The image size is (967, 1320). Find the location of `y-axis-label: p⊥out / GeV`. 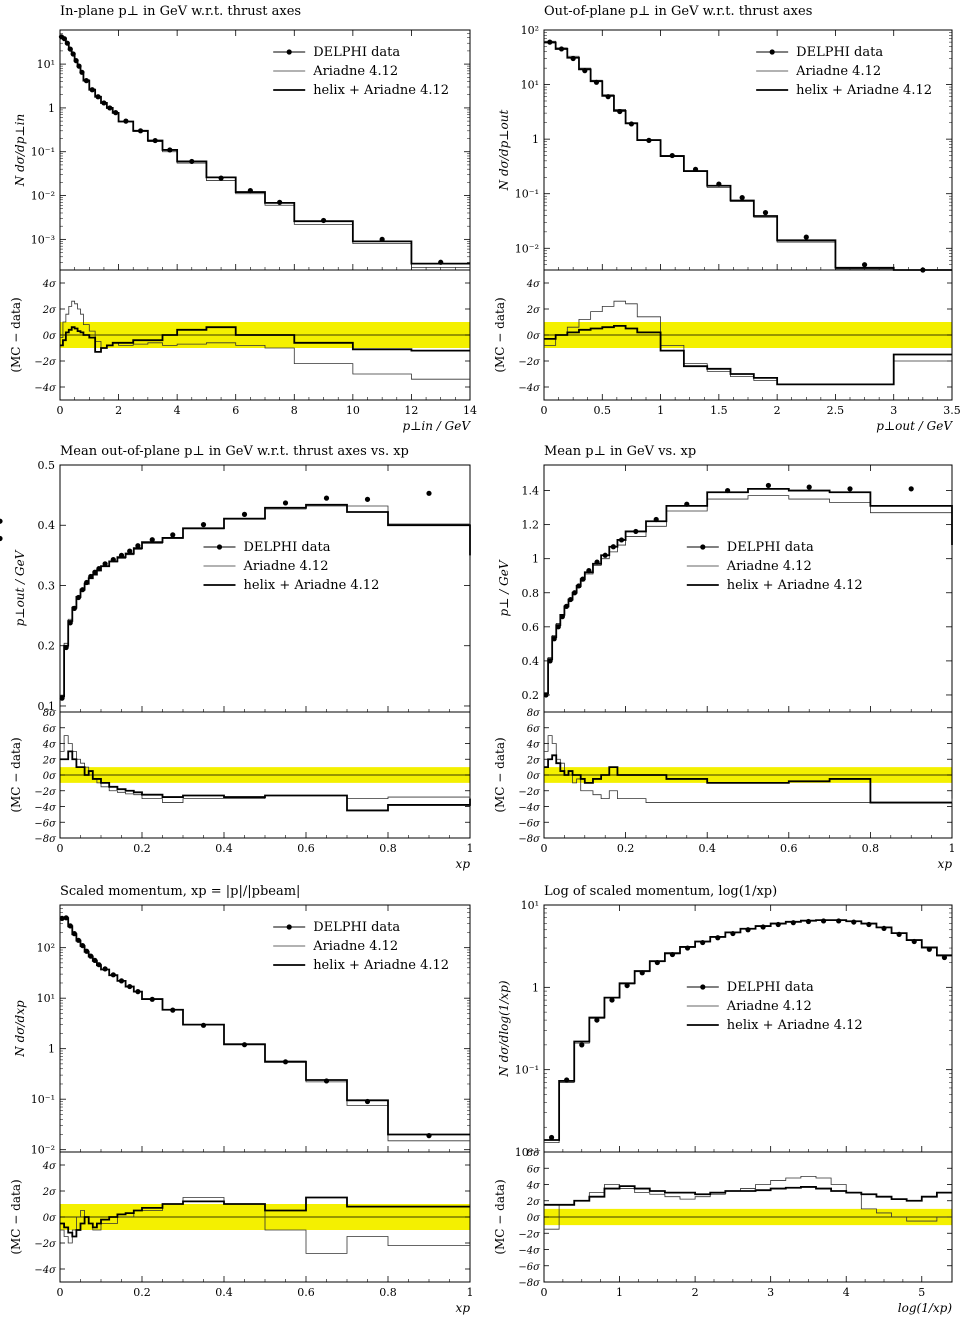

y-axis-label: p⊥out / GeV is located at coordinates (20, 587).